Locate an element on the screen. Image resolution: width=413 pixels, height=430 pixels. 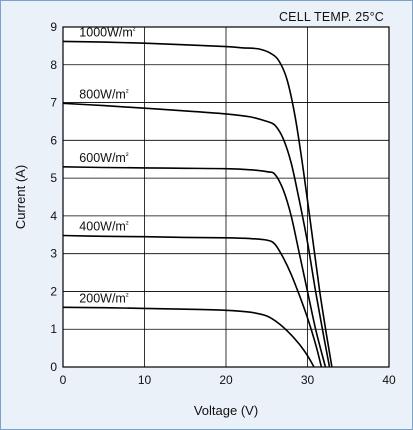
y-axis-label: Current (A) is located at coordinates (20, 197).